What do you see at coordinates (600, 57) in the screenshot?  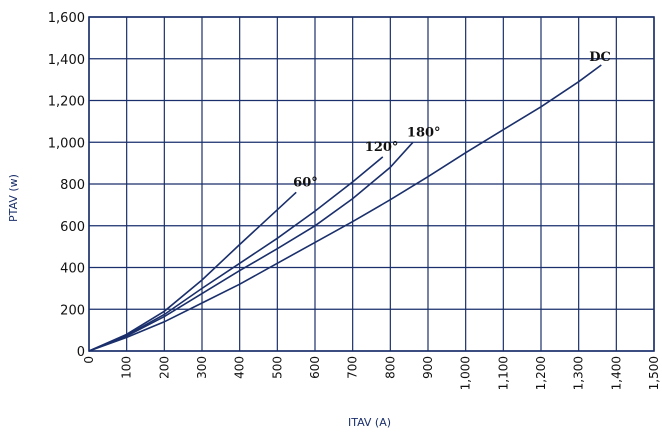 I see `series-label: DC` at bounding box center [600, 57].